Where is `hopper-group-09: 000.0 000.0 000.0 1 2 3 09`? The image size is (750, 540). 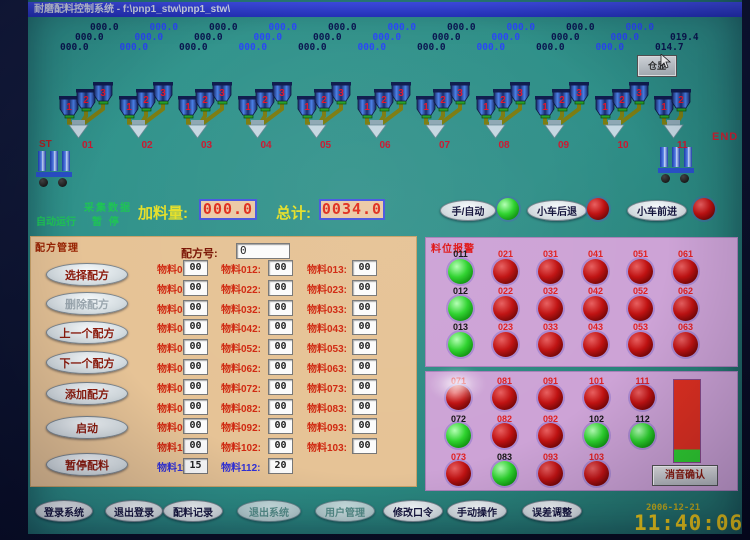
hopper-group-09: 000.0 000.0 000.0 1 2 3 09 is located at coordinates (564, 89).